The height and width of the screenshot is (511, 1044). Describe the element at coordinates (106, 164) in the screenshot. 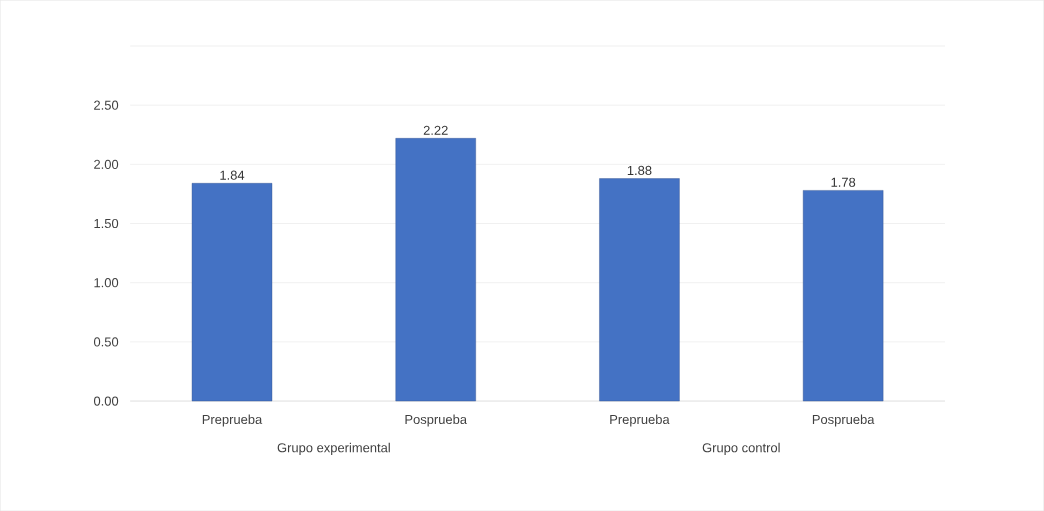

I see `y-tick-label: 2.00` at that location.